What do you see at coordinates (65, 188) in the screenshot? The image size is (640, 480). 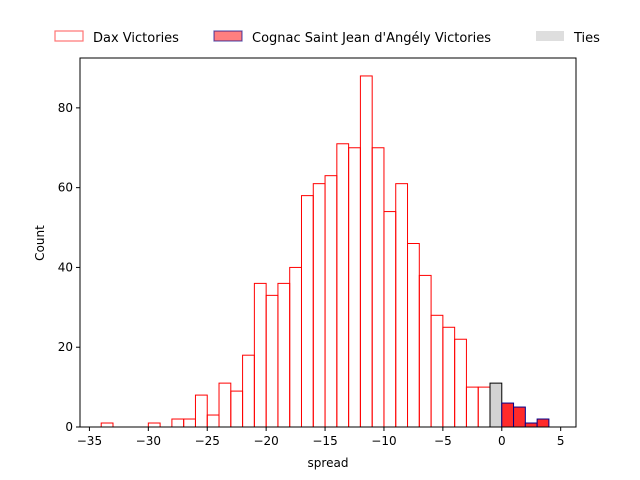 I see `y-tick-label: 60` at bounding box center [65, 188].